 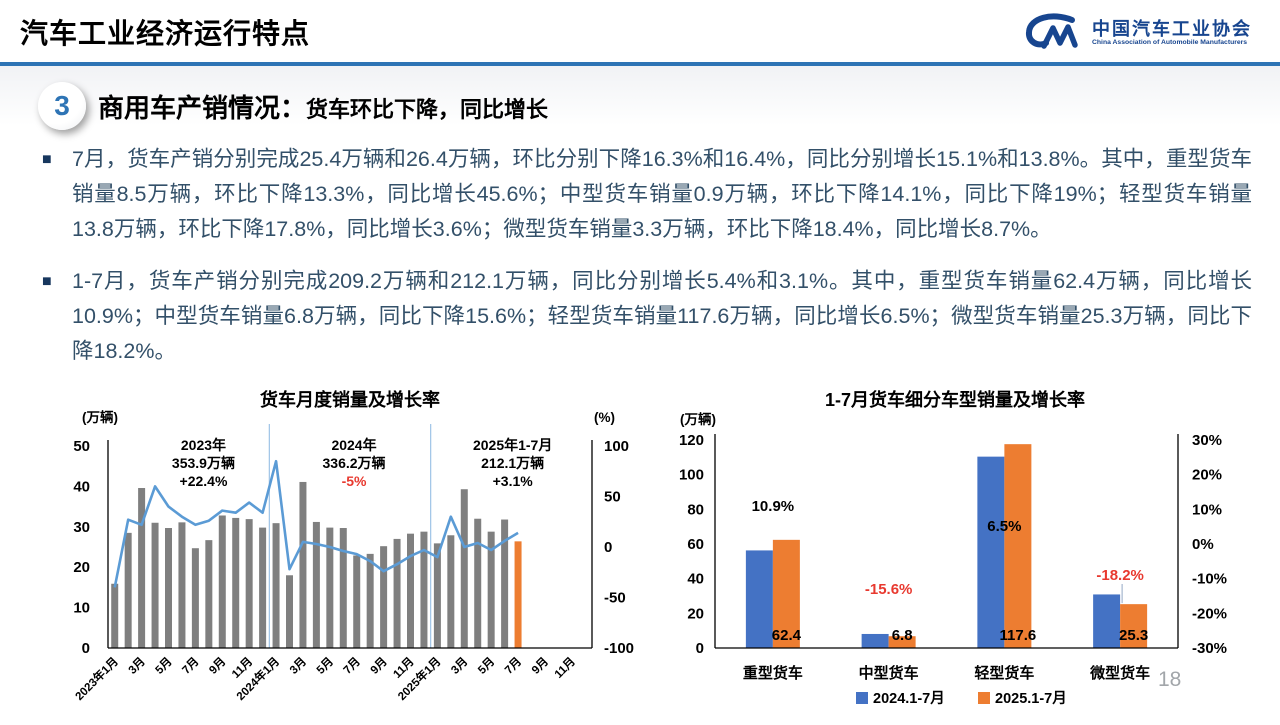 I want to click on chart1-annotation: 353.9万辆, so click(x=203, y=463).